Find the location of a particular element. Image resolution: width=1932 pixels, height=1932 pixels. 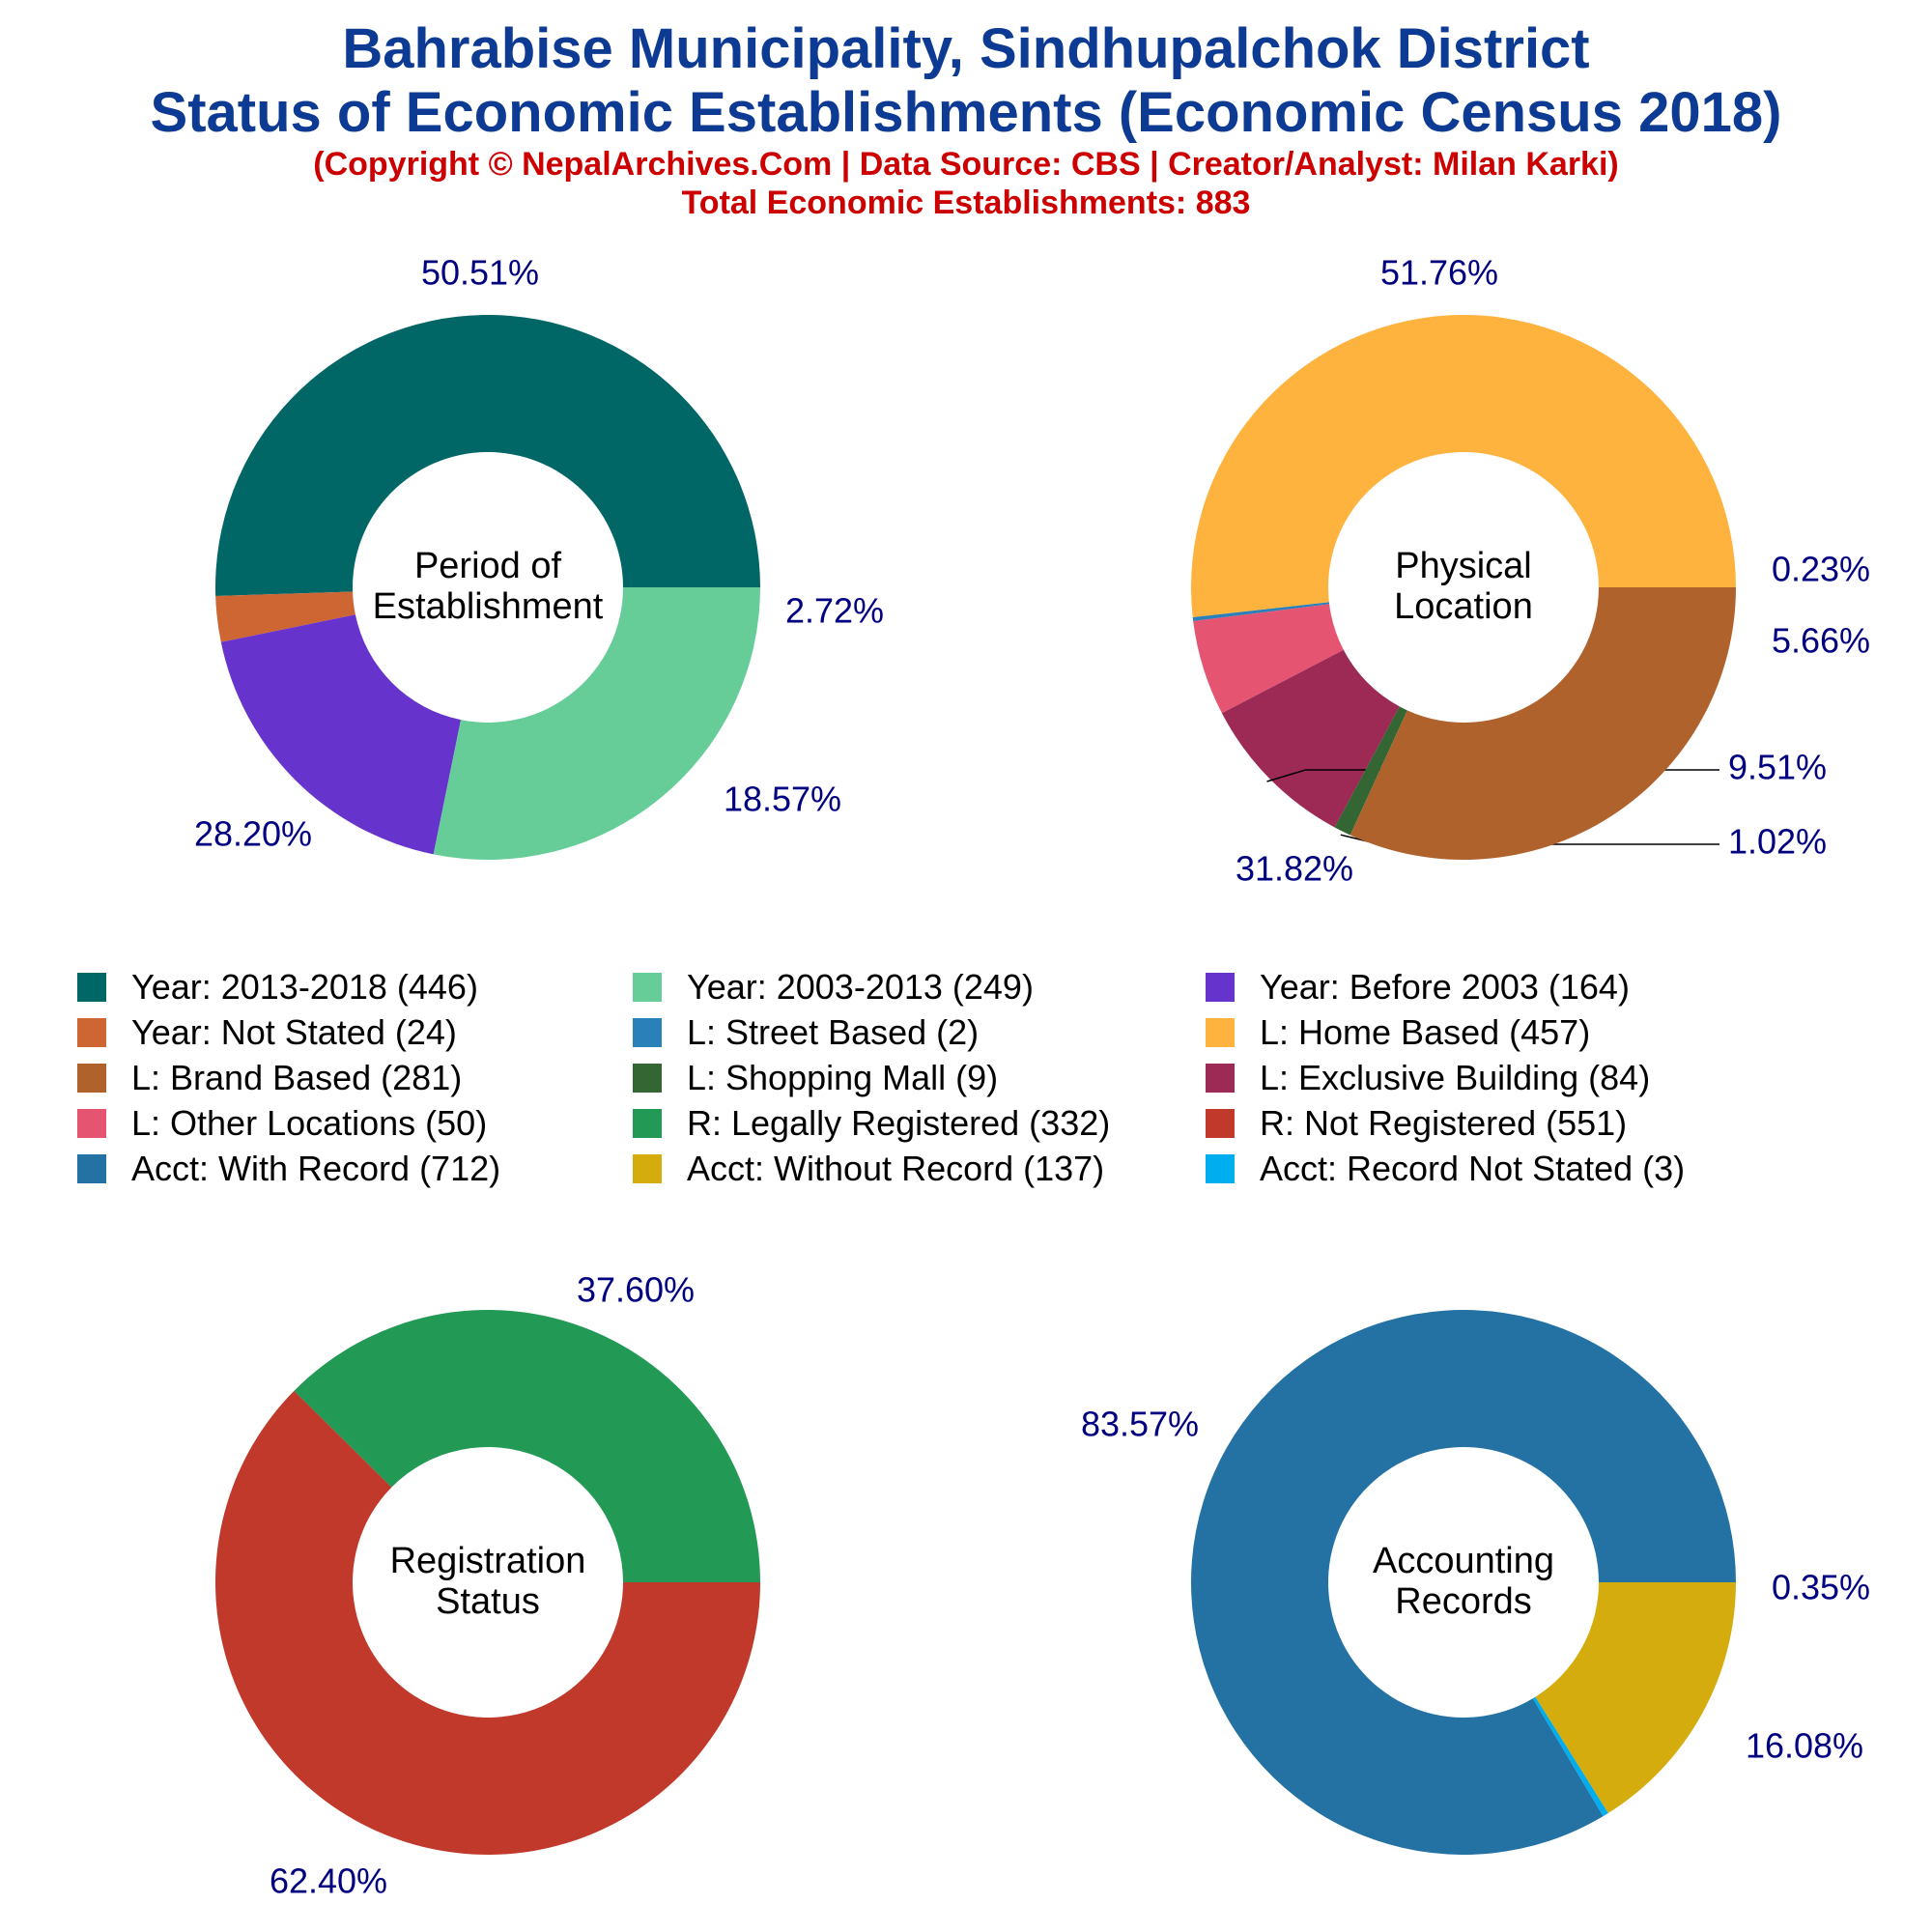

legend-item: Acct: Record Not Stated (3) is located at coordinates (1445, 1168).